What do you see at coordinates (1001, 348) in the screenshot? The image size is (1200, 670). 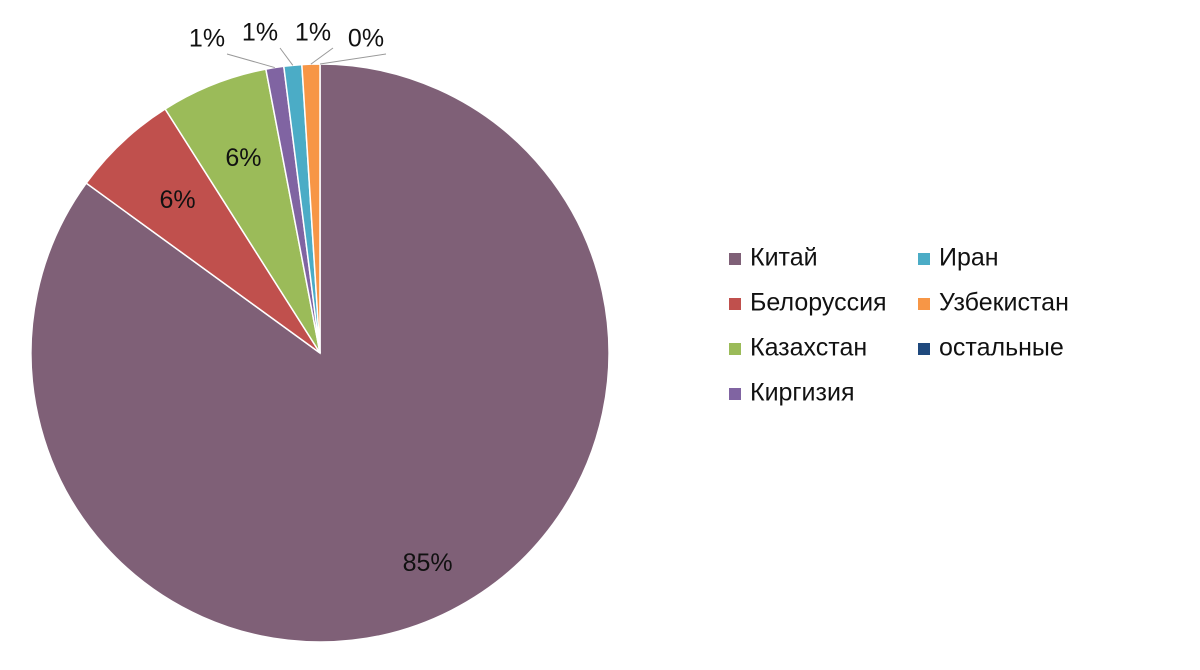 I see `legend-label: остальные` at bounding box center [1001, 348].